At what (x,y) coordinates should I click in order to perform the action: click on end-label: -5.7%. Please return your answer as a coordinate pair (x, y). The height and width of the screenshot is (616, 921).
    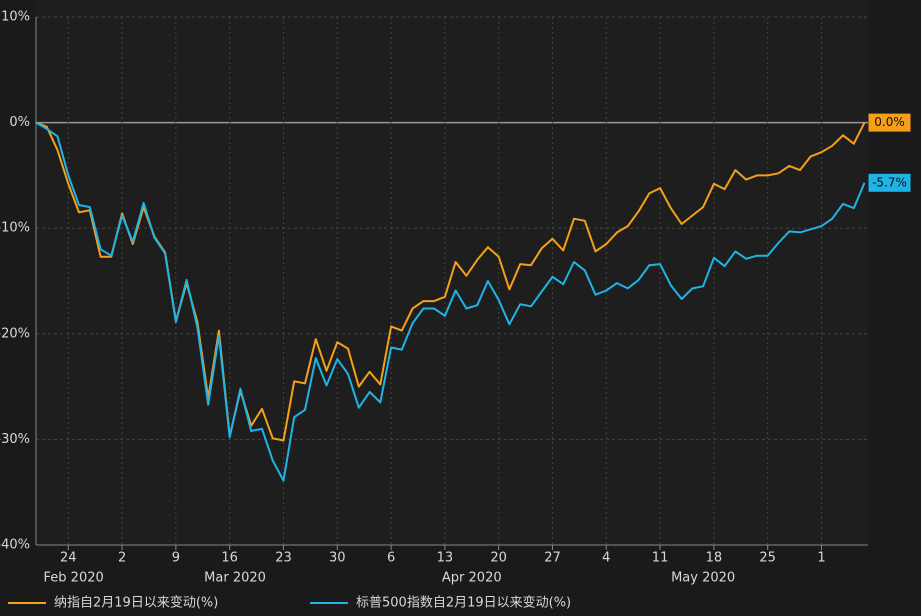
    Looking at the image, I should click on (889, 182).